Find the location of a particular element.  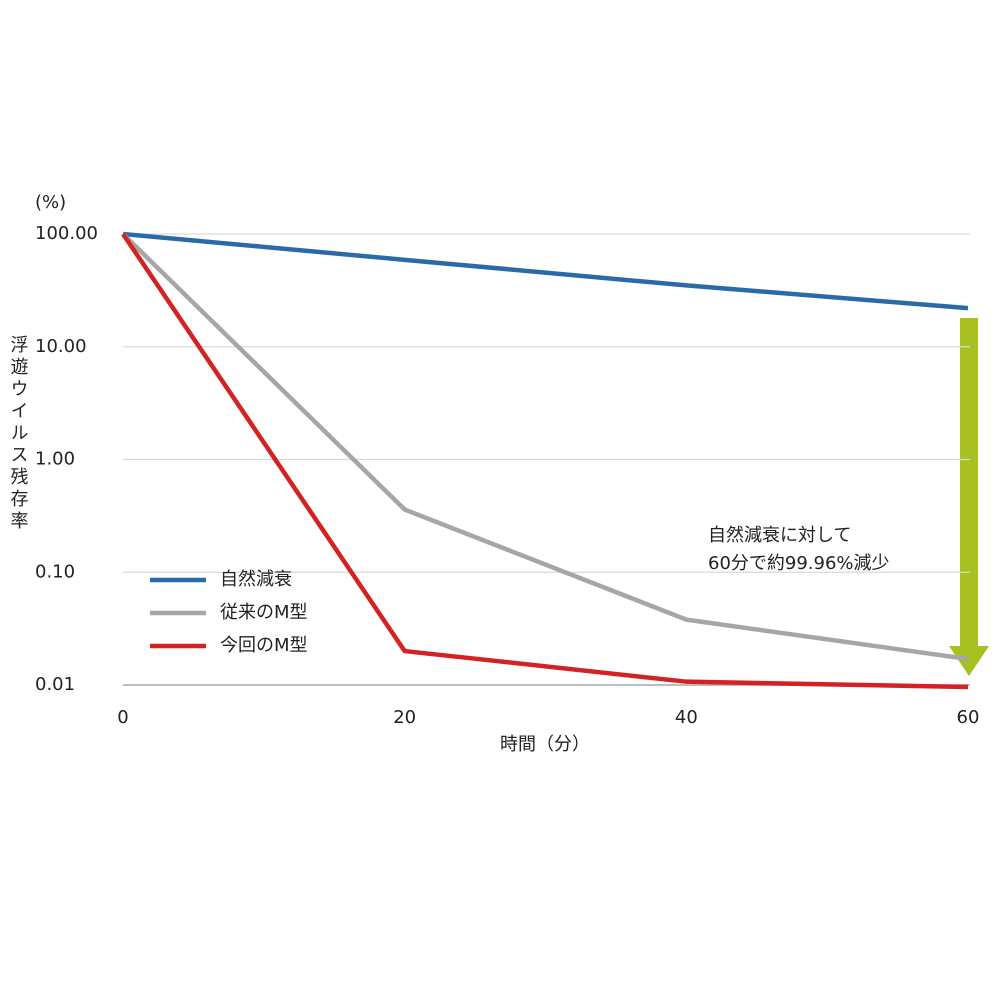

annotation: 60分で約99.96%減少 is located at coordinates (799, 563).